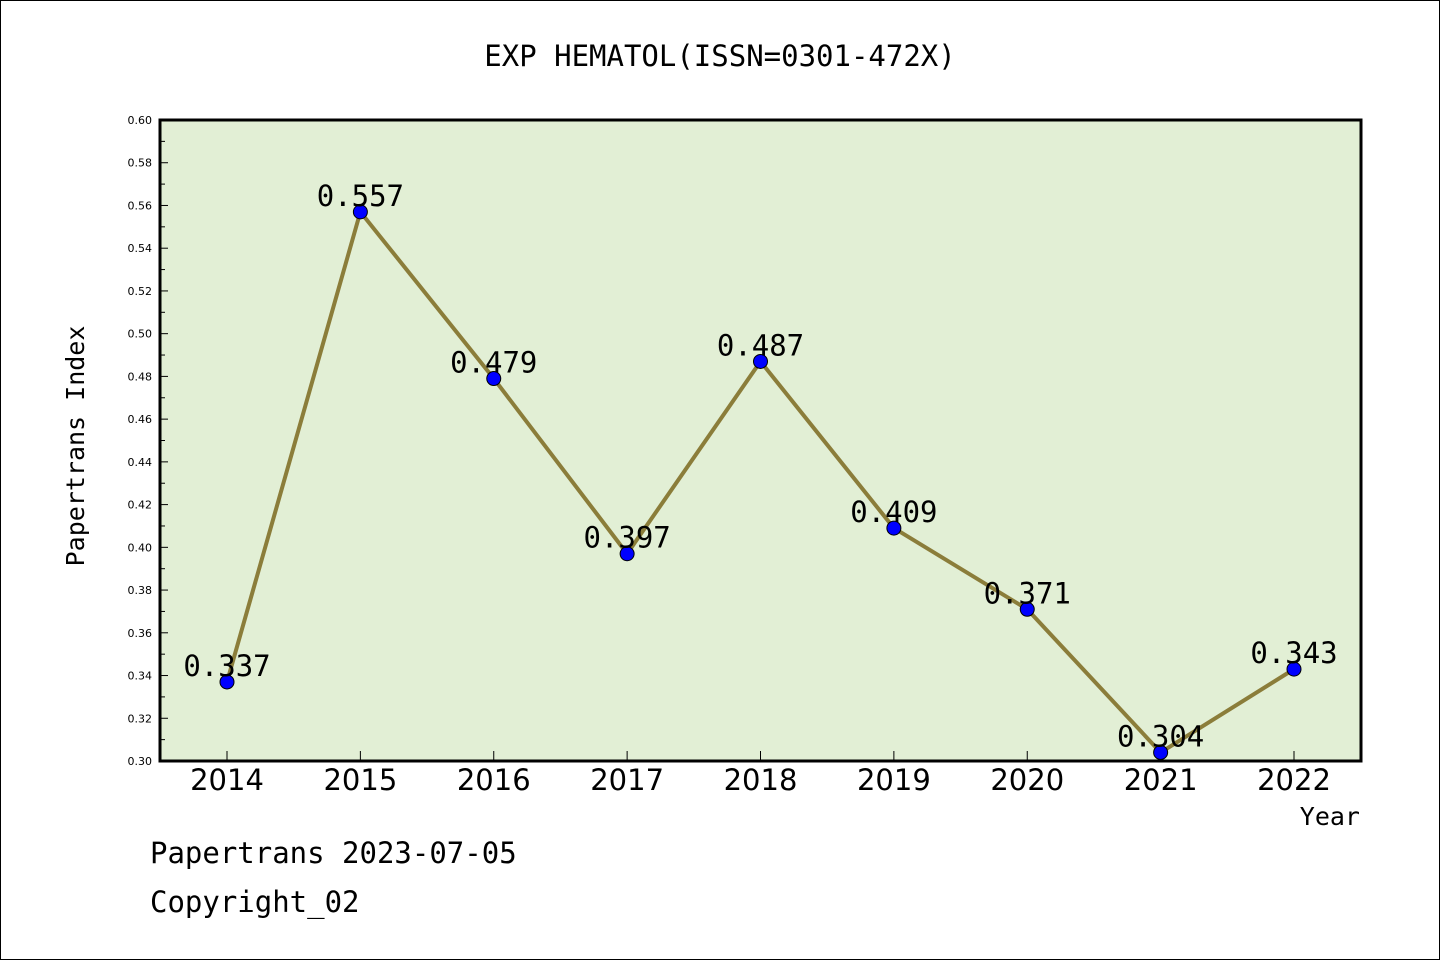 This screenshot has width=1440, height=960. What do you see at coordinates (1161, 752) in the screenshot?
I see `data-point-2021` at bounding box center [1161, 752].